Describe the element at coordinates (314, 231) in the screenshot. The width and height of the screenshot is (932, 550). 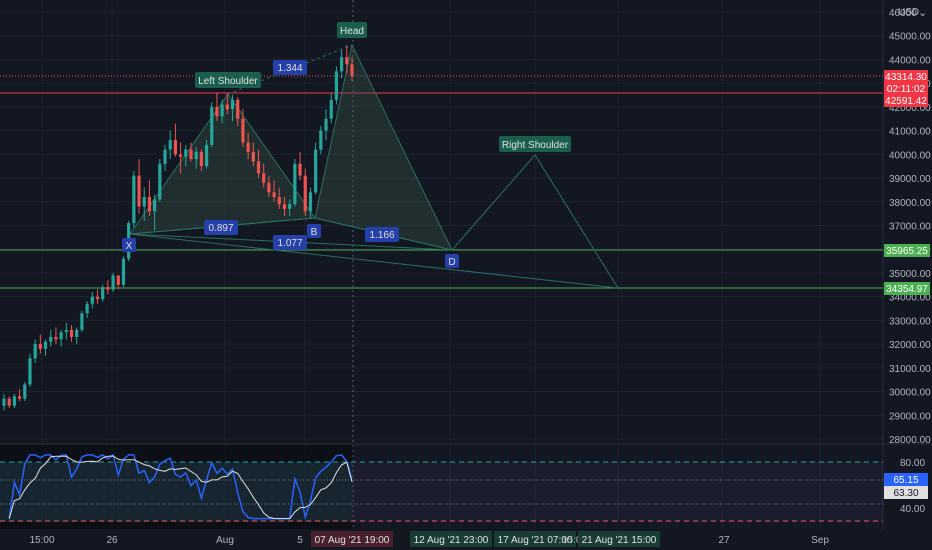
I see `pattern-point-b: B` at that location.